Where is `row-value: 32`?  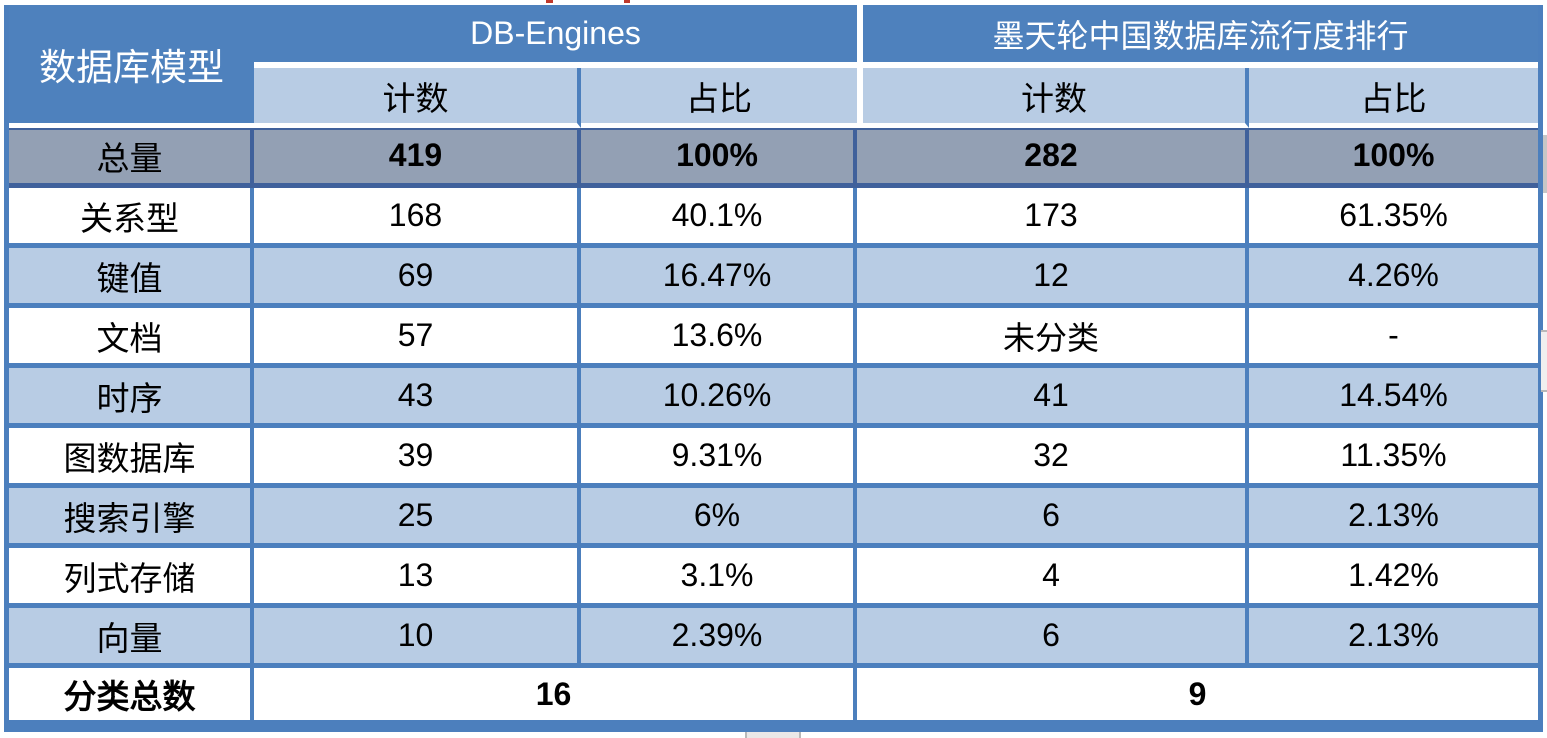 row-value: 32 is located at coordinates (1053, 458).